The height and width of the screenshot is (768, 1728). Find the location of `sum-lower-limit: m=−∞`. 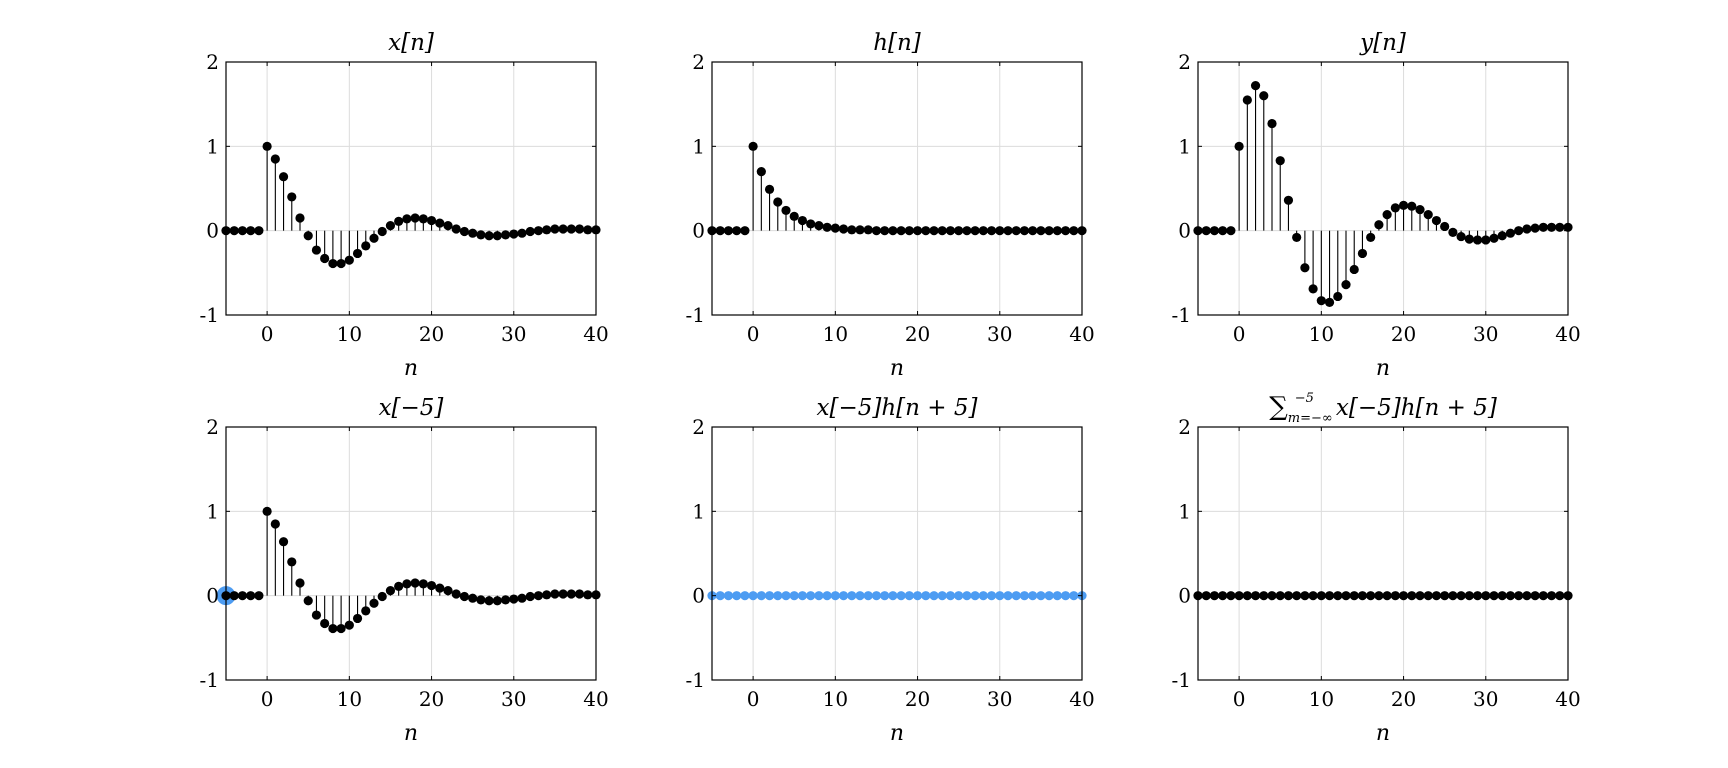

sum-lower-limit: m=−∞ is located at coordinates (1310, 418).